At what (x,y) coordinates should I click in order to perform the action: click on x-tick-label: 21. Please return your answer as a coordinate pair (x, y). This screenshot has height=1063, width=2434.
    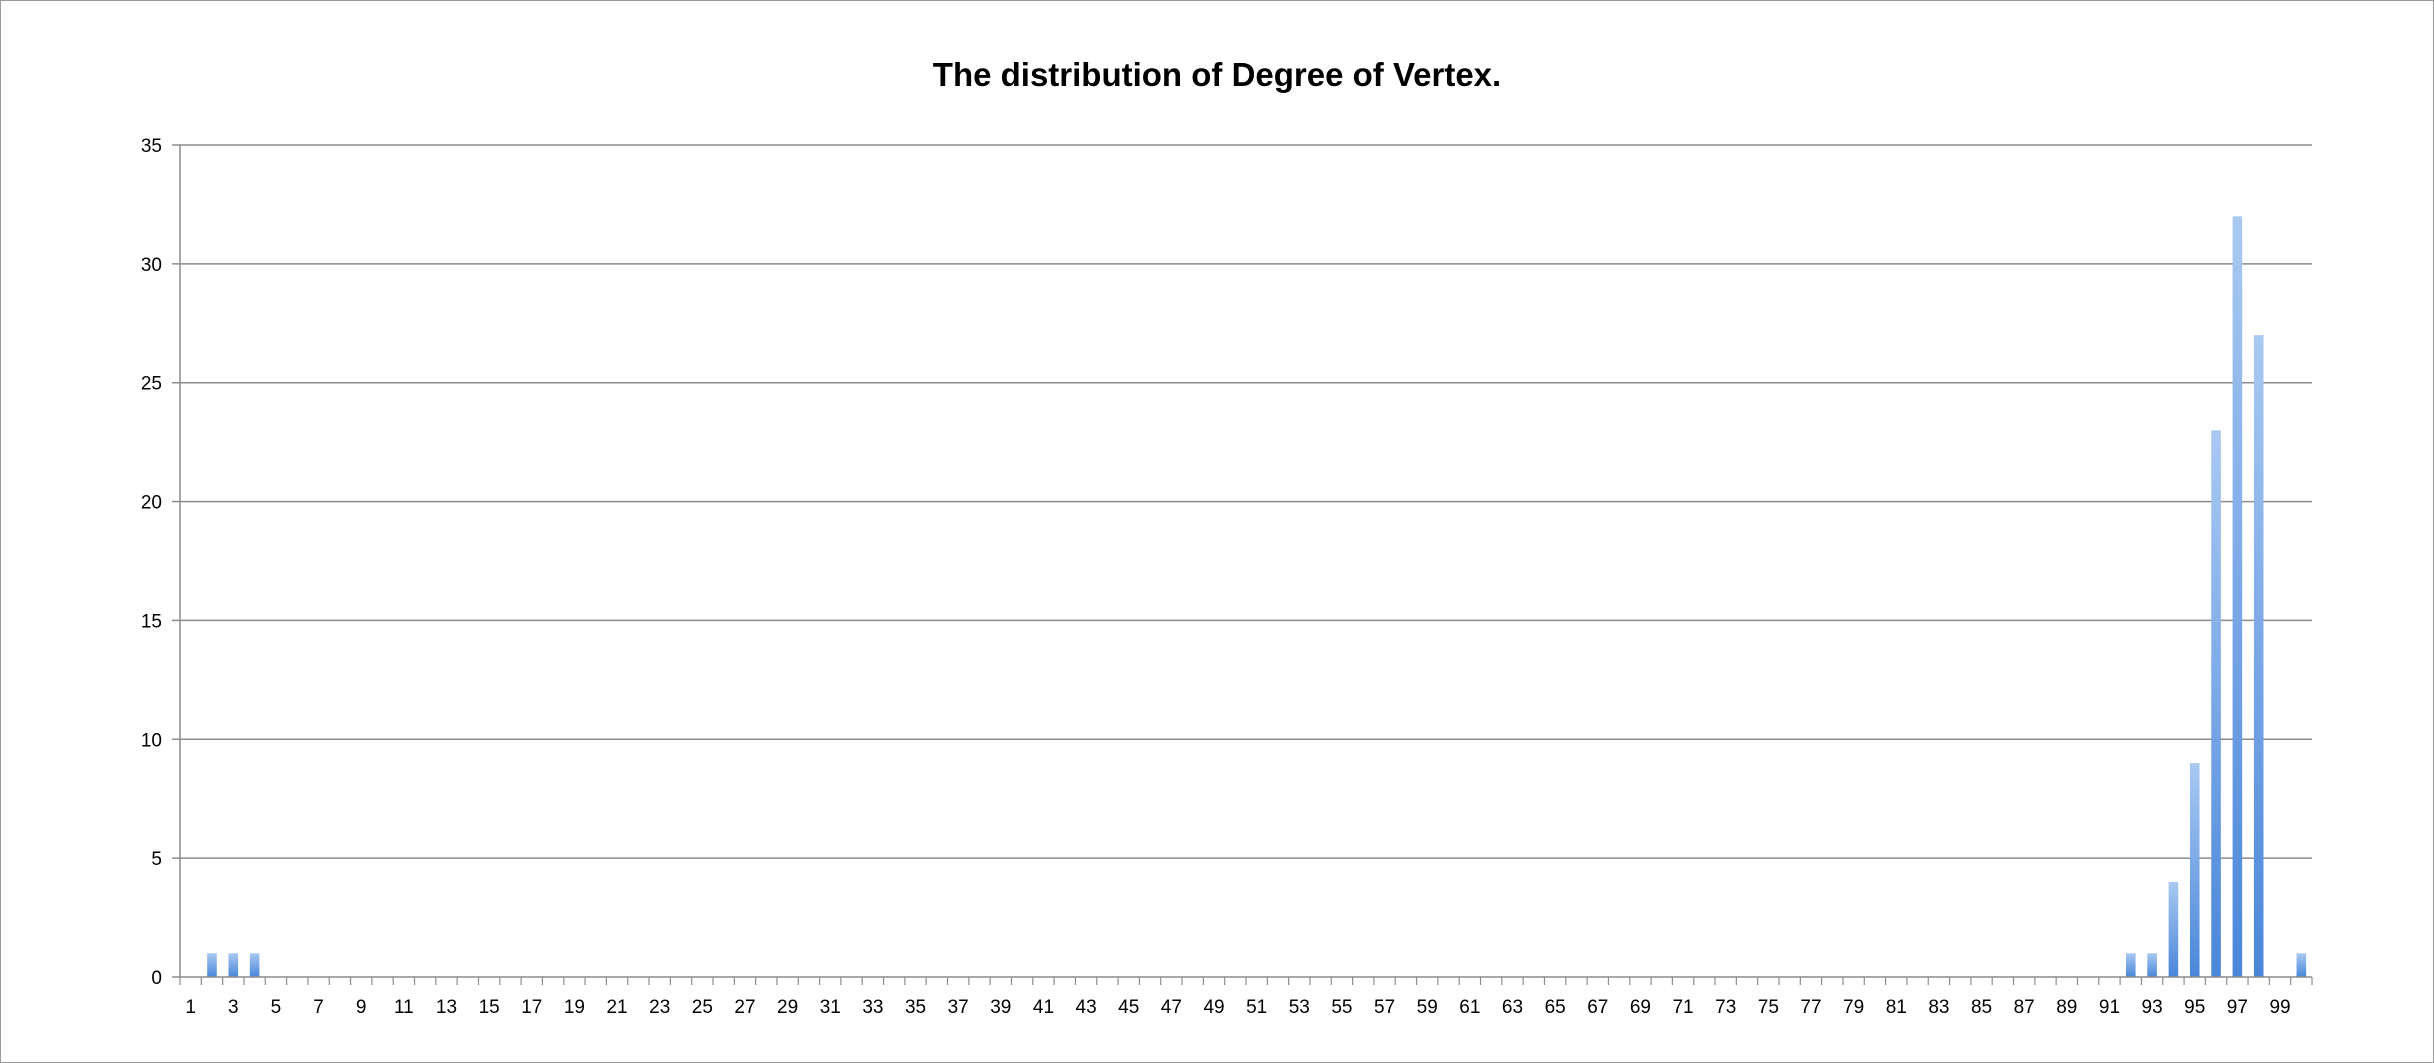
    Looking at the image, I should click on (616, 1007).